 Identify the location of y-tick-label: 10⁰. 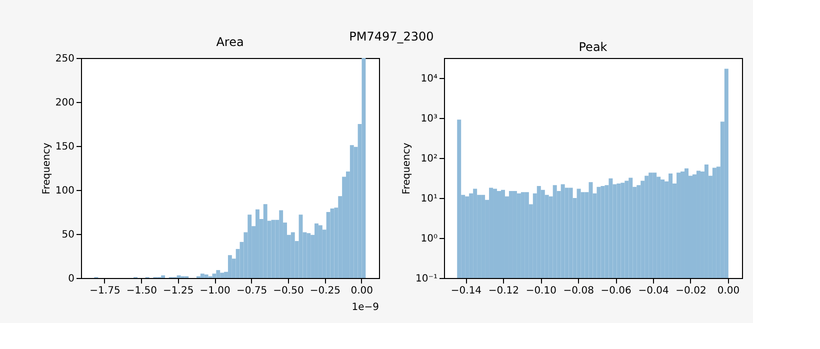
(429, 239).